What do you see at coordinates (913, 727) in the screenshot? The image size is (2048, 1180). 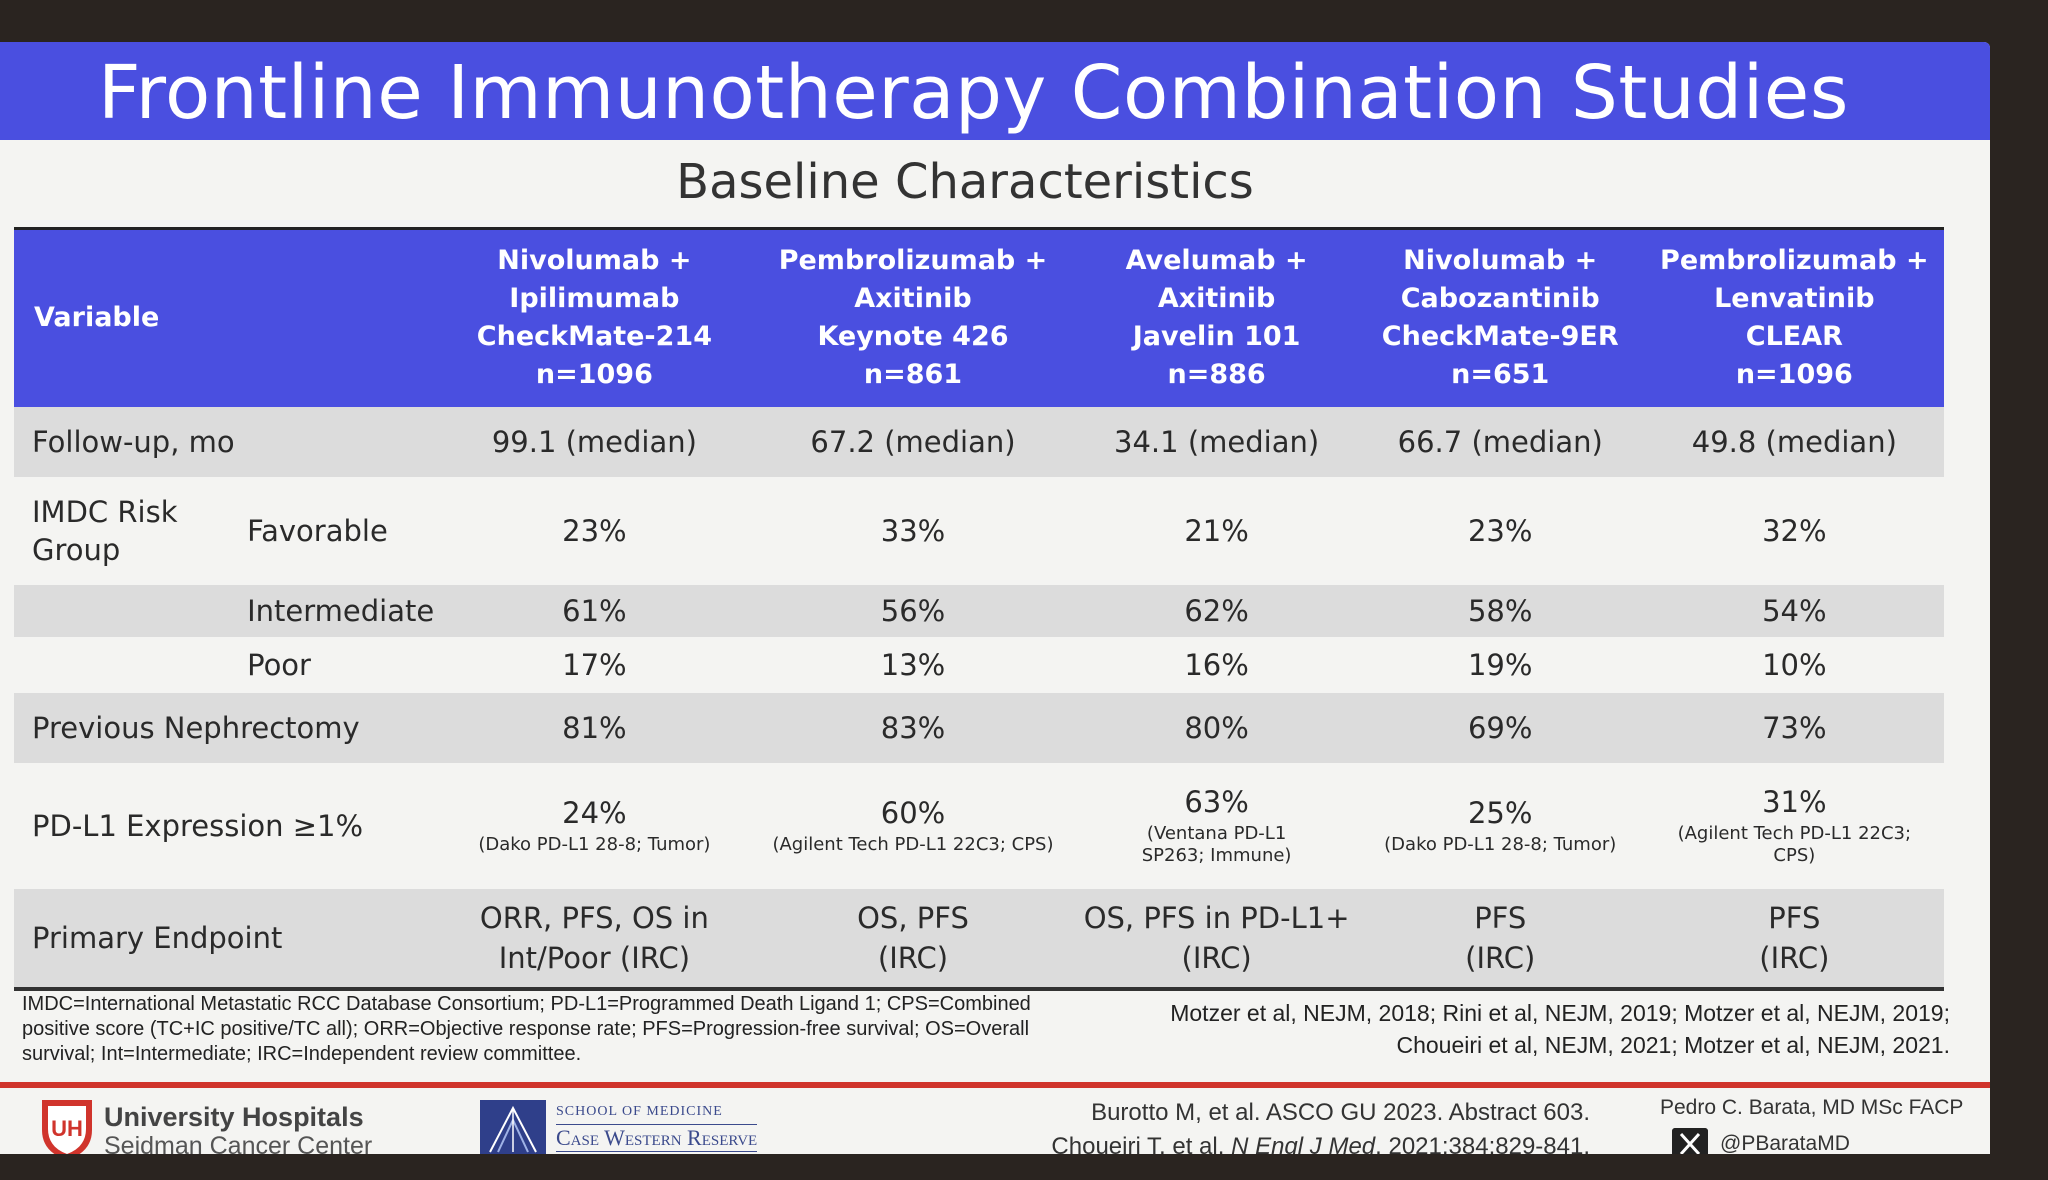 I see `table-cell: 83%` at bounding box center [913, 727].